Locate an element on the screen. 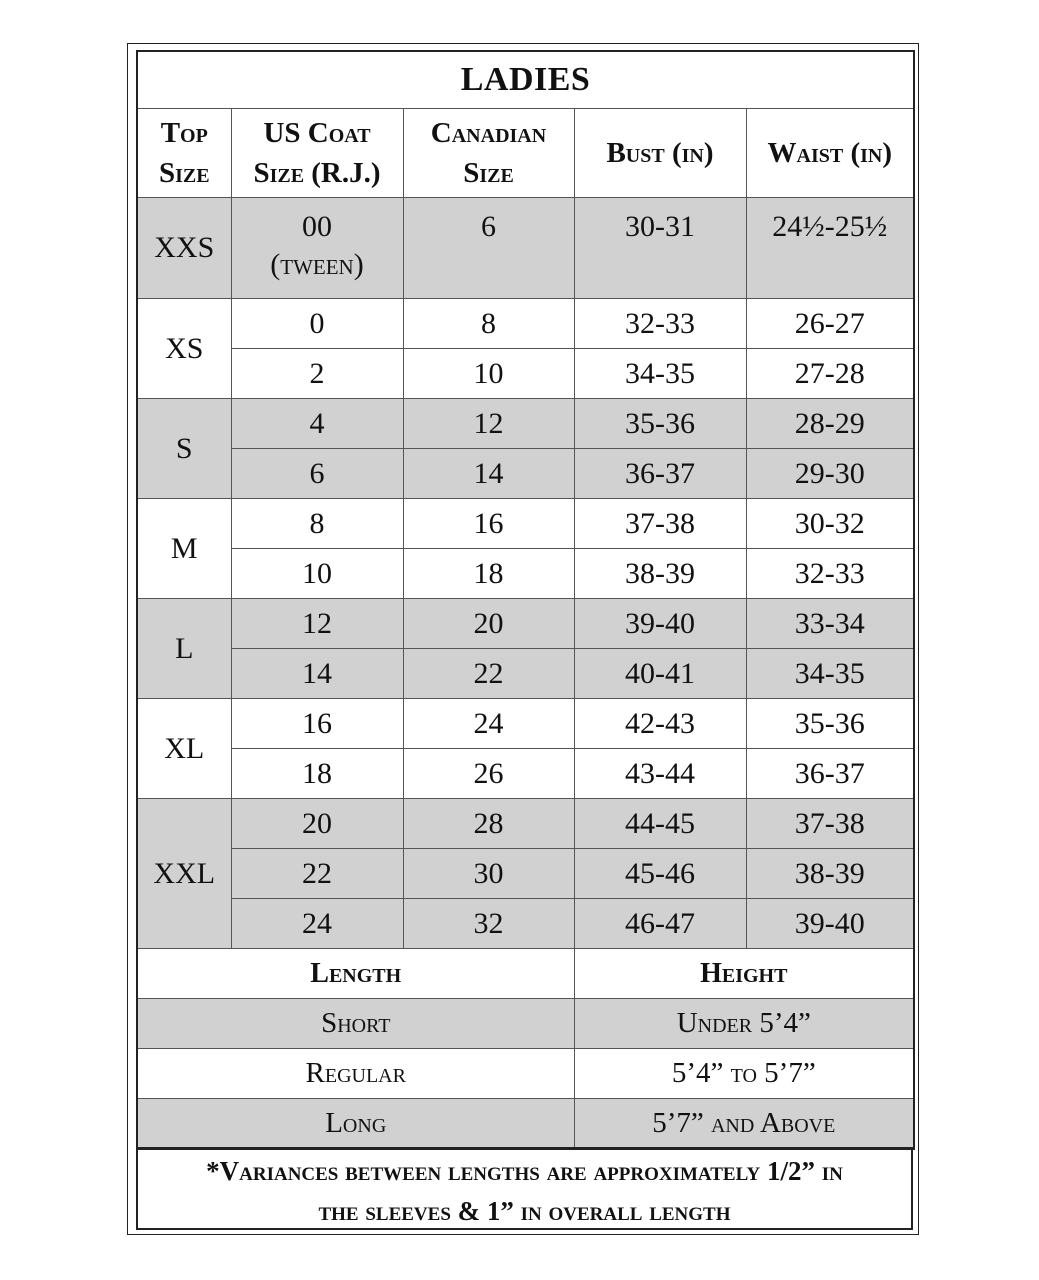  length-header-row: Length Height is located at coordinates (525, 973).